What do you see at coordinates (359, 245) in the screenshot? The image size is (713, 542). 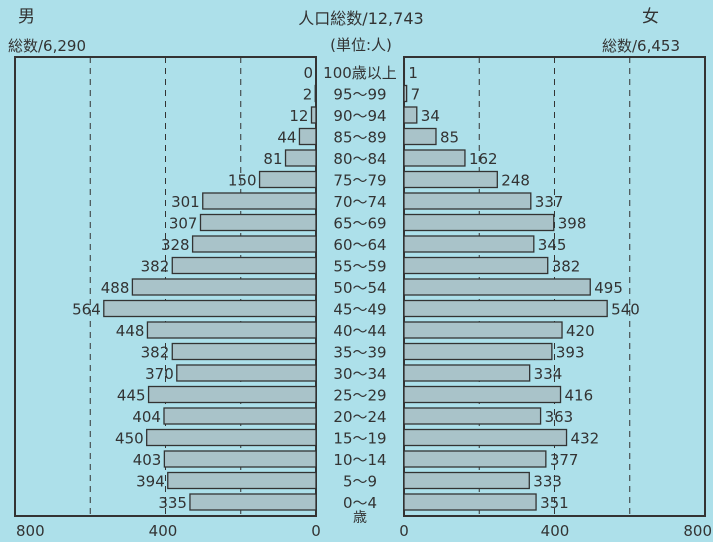 I see `age-group-label: 60〜64` at bounding box center [359, 245].